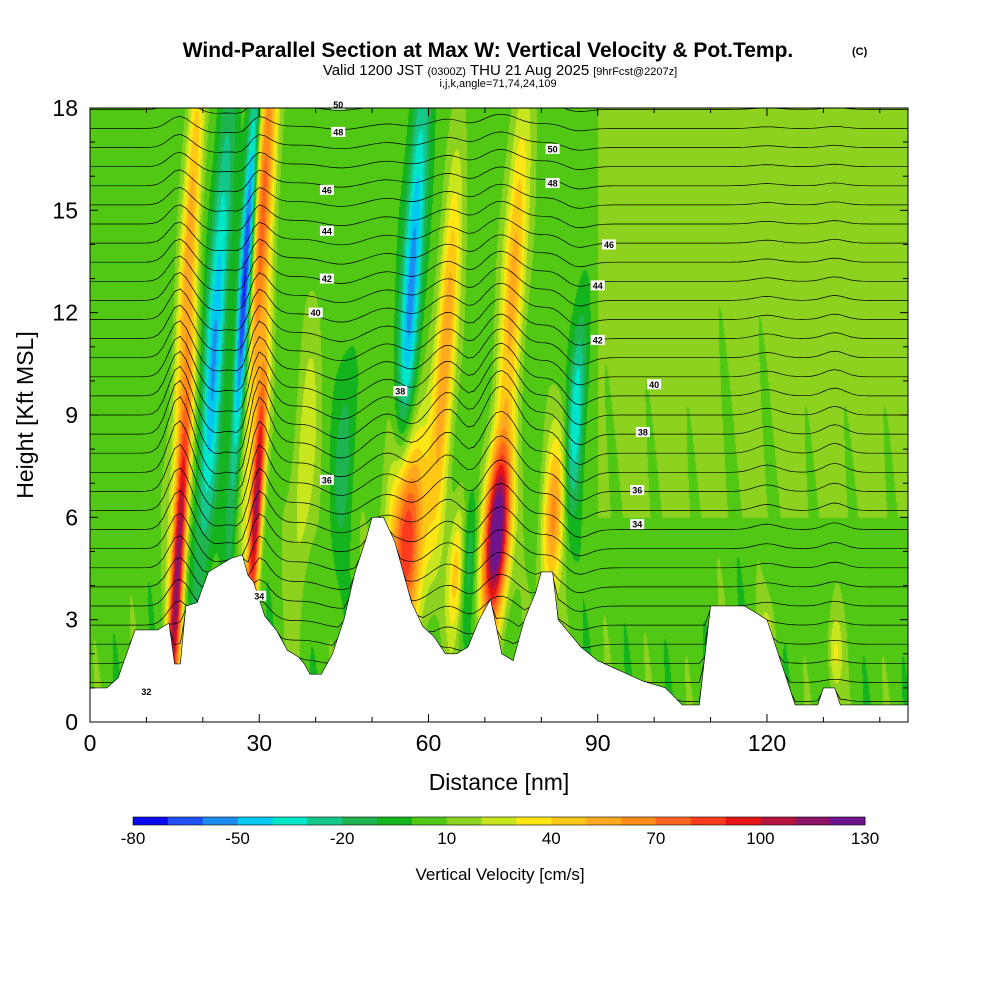 Image resolution: width=1000 pixels, height=1000 pixels. Describe the element at coordinates (529, 70) in the screenshot. I see `valid-date: THU 21 Aug 2025` at that location.